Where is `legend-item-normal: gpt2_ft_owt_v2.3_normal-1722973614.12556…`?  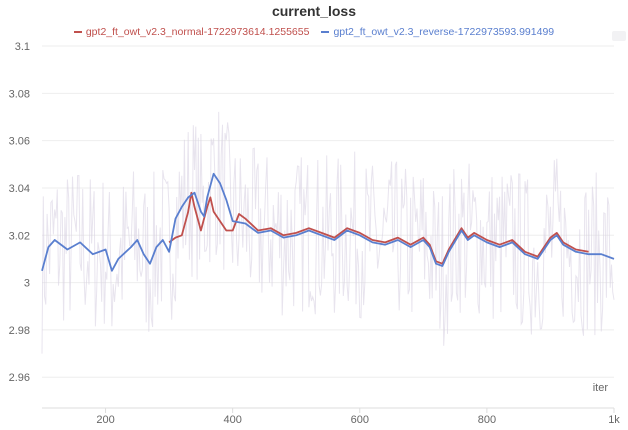 legend-item-normal: gpt2_ft_owt_v2.3_normal-1722973614.12556… is located at coordinates (191, 32).